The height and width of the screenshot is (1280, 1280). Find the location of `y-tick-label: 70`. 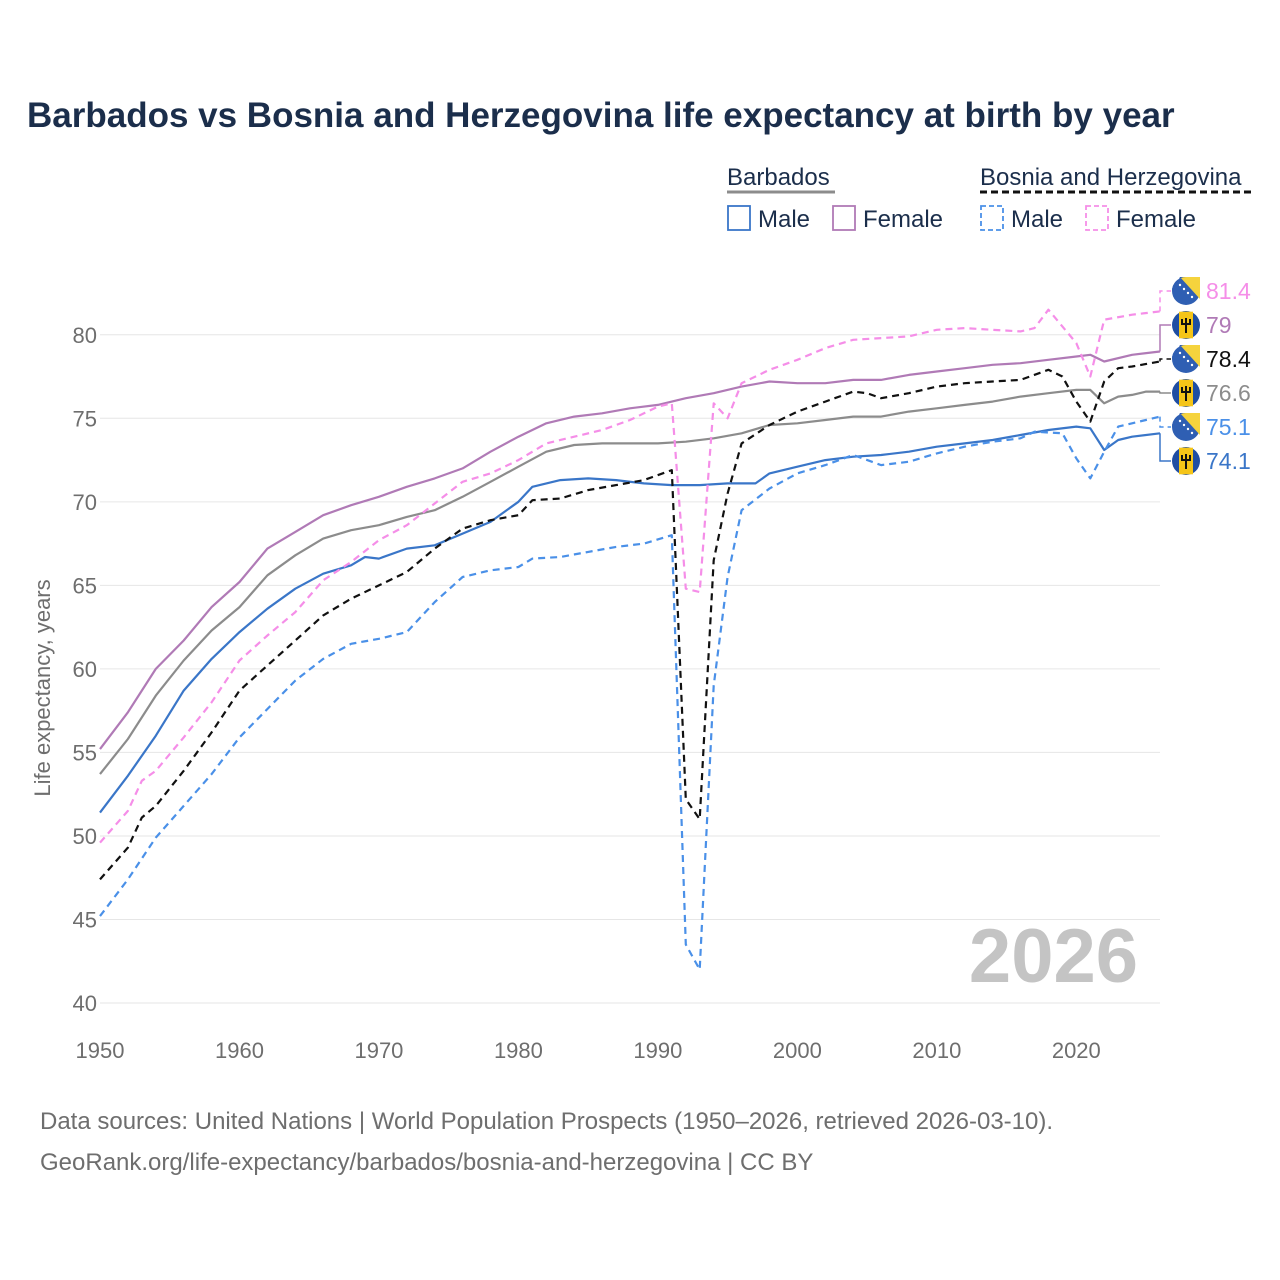

y-tick-label: 70 is located at coordinates (85, 502).